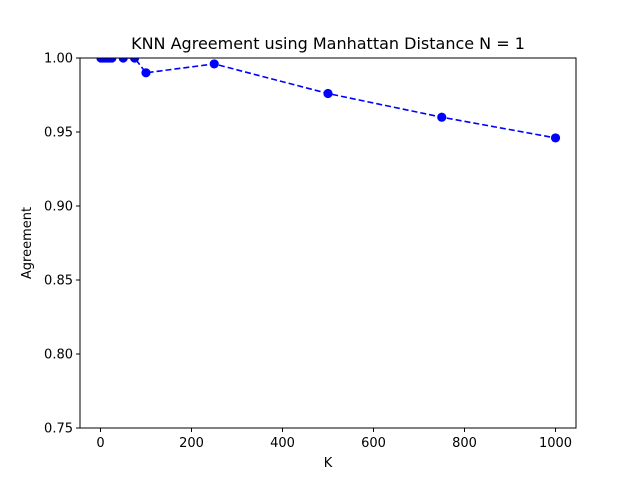 The height and width of the screenshot is (480, 640). What do you see at coordinates (58, 59) in the screenshot?
I see `y-tick-label: 1.00` at bounding box center [58, 59].